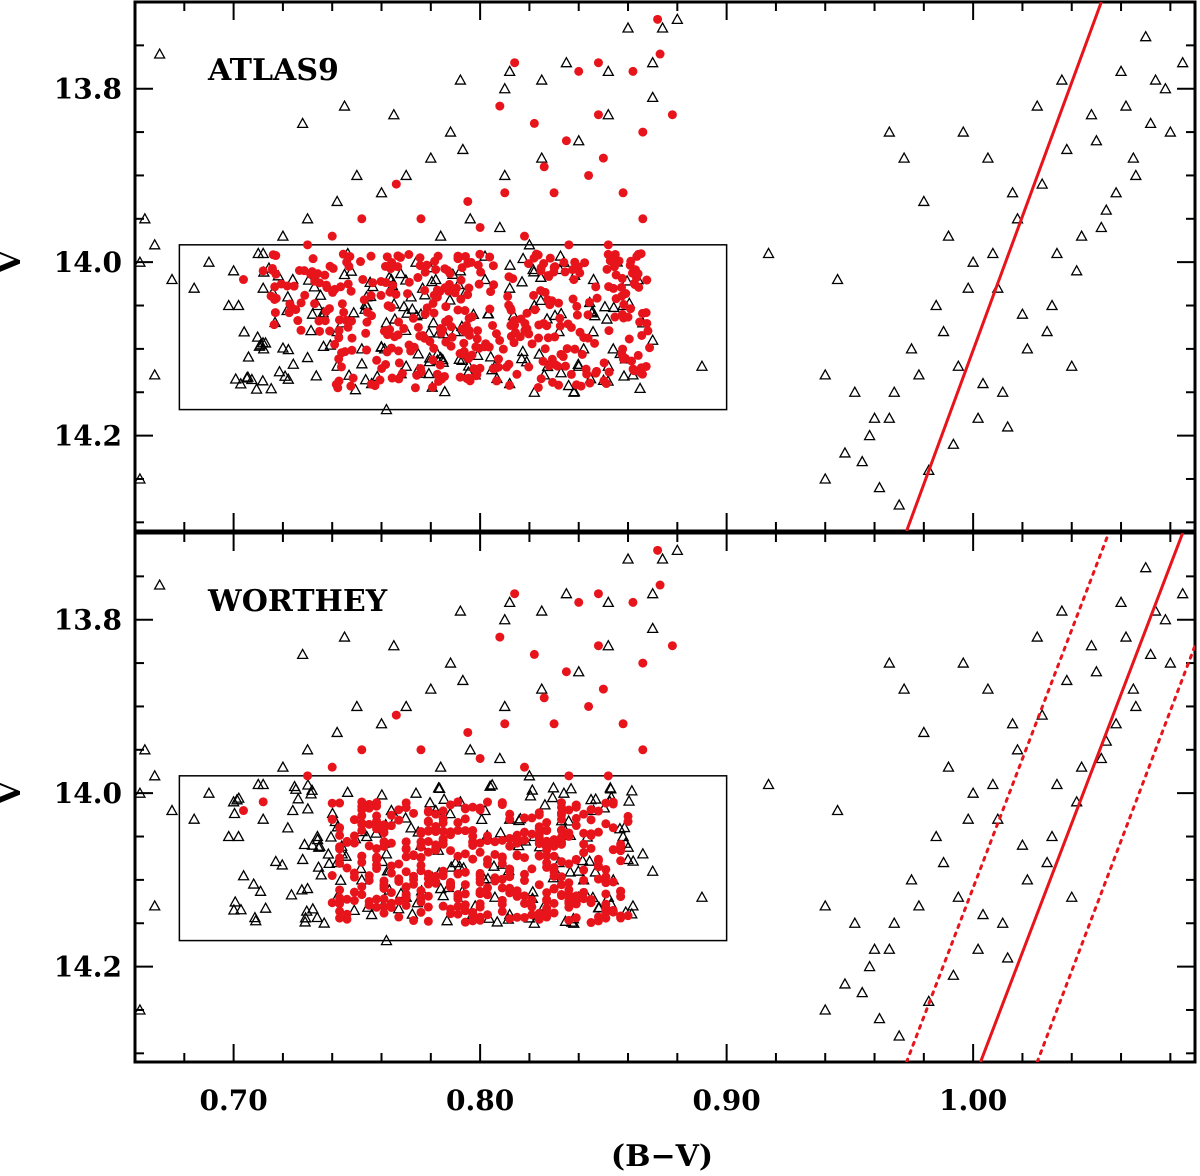 The height and width of the screenshot is (1176, 1200). I want to click on model-bound-line, so click(1115, 853).